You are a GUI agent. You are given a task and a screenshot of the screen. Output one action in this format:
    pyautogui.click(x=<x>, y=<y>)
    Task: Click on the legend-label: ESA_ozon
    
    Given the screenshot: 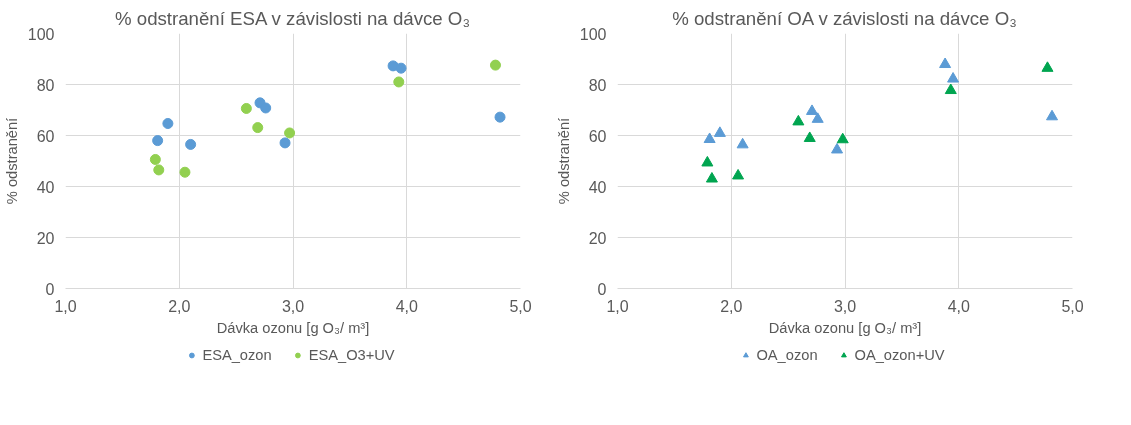 What is the action you would take?
    pyautogui.click(x=237, y=355)
    